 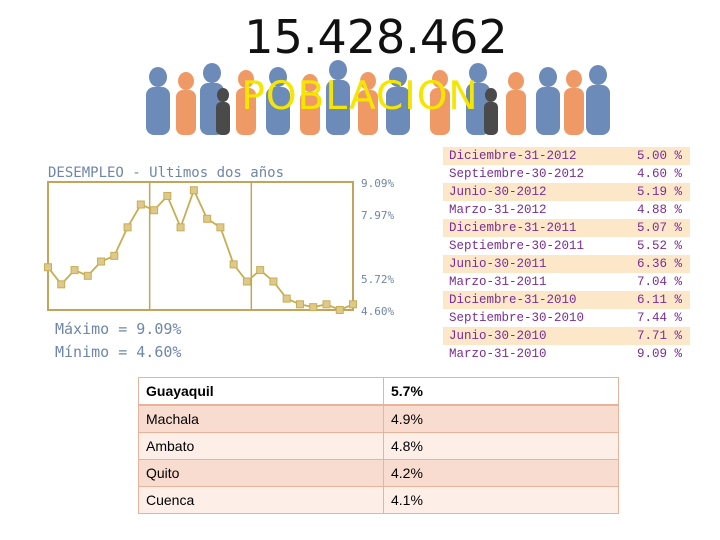 I want to click on quarter-date: Marzo-31-2011, so click(x=498, y=282).